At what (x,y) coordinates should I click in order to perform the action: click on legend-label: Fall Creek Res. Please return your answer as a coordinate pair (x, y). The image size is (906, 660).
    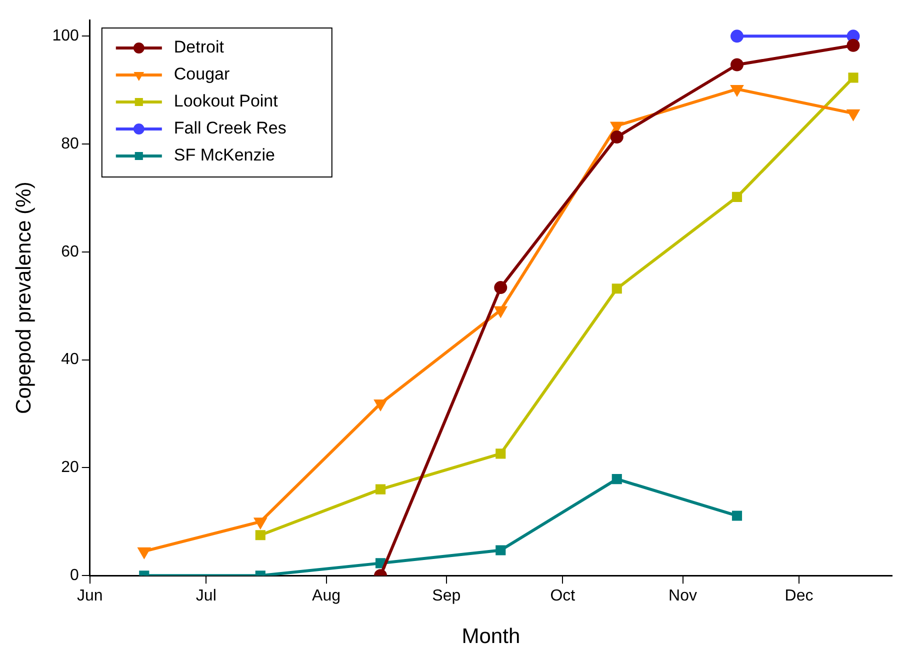
    Looking at the image, I should click on (230, 128).